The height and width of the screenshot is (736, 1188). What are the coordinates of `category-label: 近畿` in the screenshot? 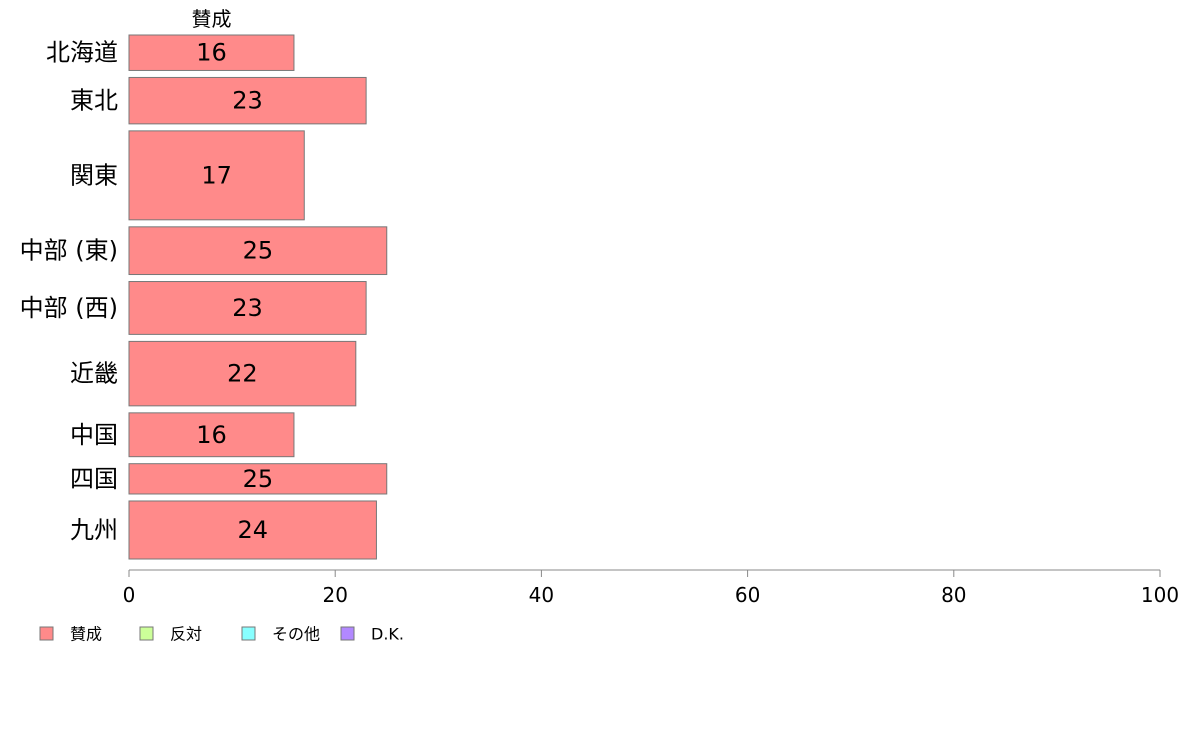 It's located at (94, 374).